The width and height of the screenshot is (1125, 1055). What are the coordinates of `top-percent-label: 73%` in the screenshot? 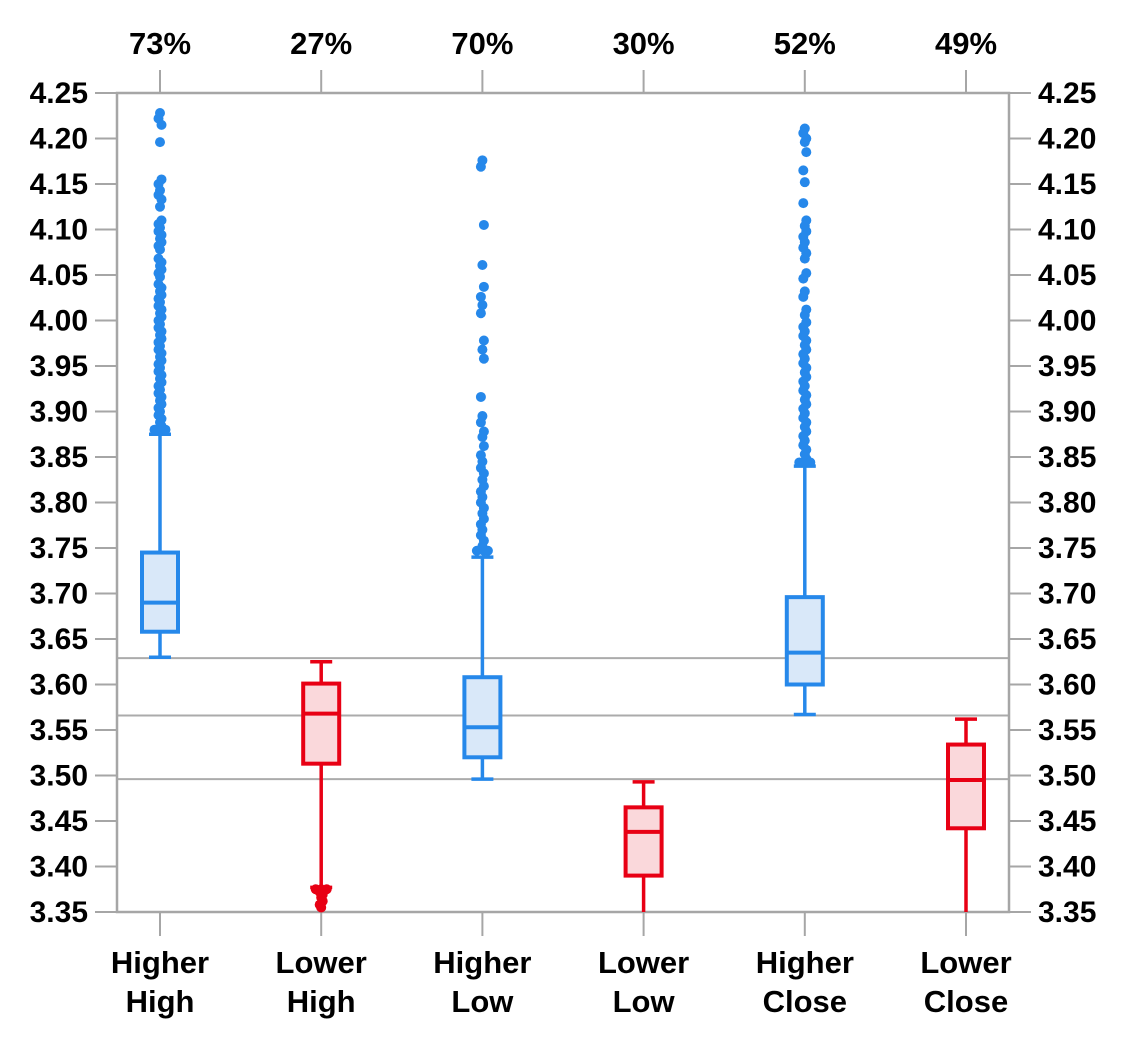 It's located at (160, 43).